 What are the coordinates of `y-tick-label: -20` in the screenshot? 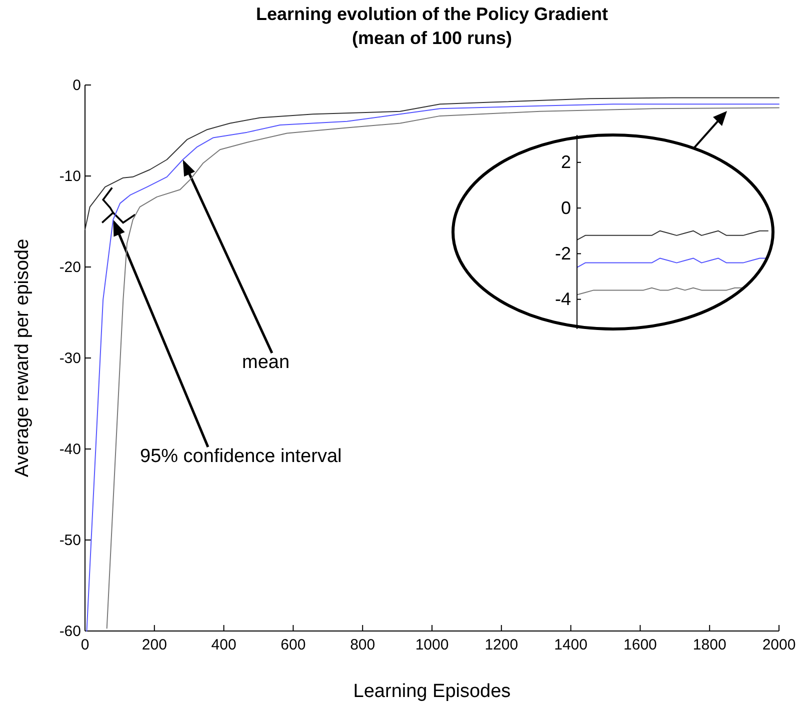 It's located at (70, 267).